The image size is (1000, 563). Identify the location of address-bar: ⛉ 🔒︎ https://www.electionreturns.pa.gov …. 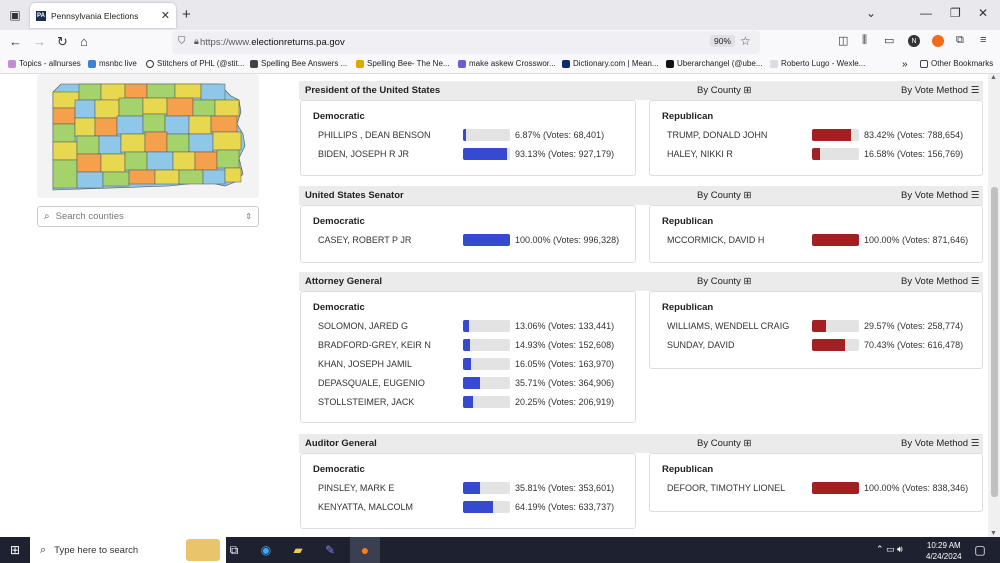
(466, 42).